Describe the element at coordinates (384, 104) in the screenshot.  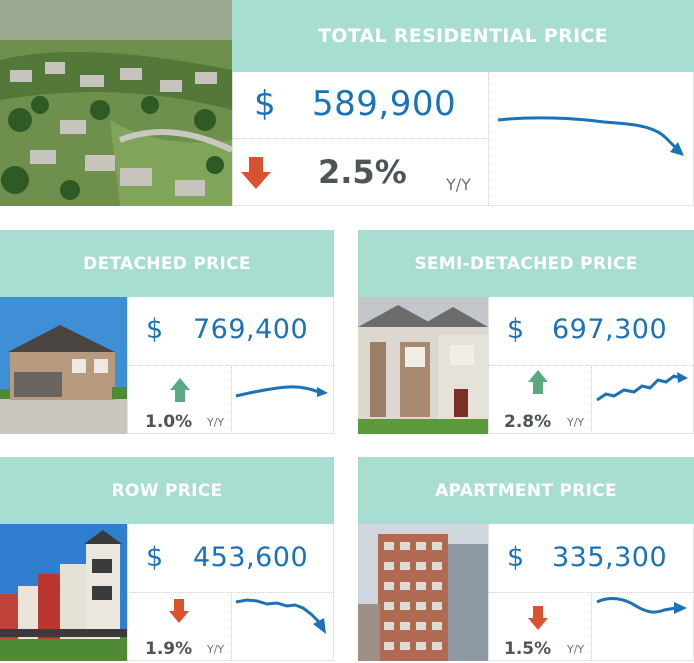
I see `total-price: 589,900` at that location.